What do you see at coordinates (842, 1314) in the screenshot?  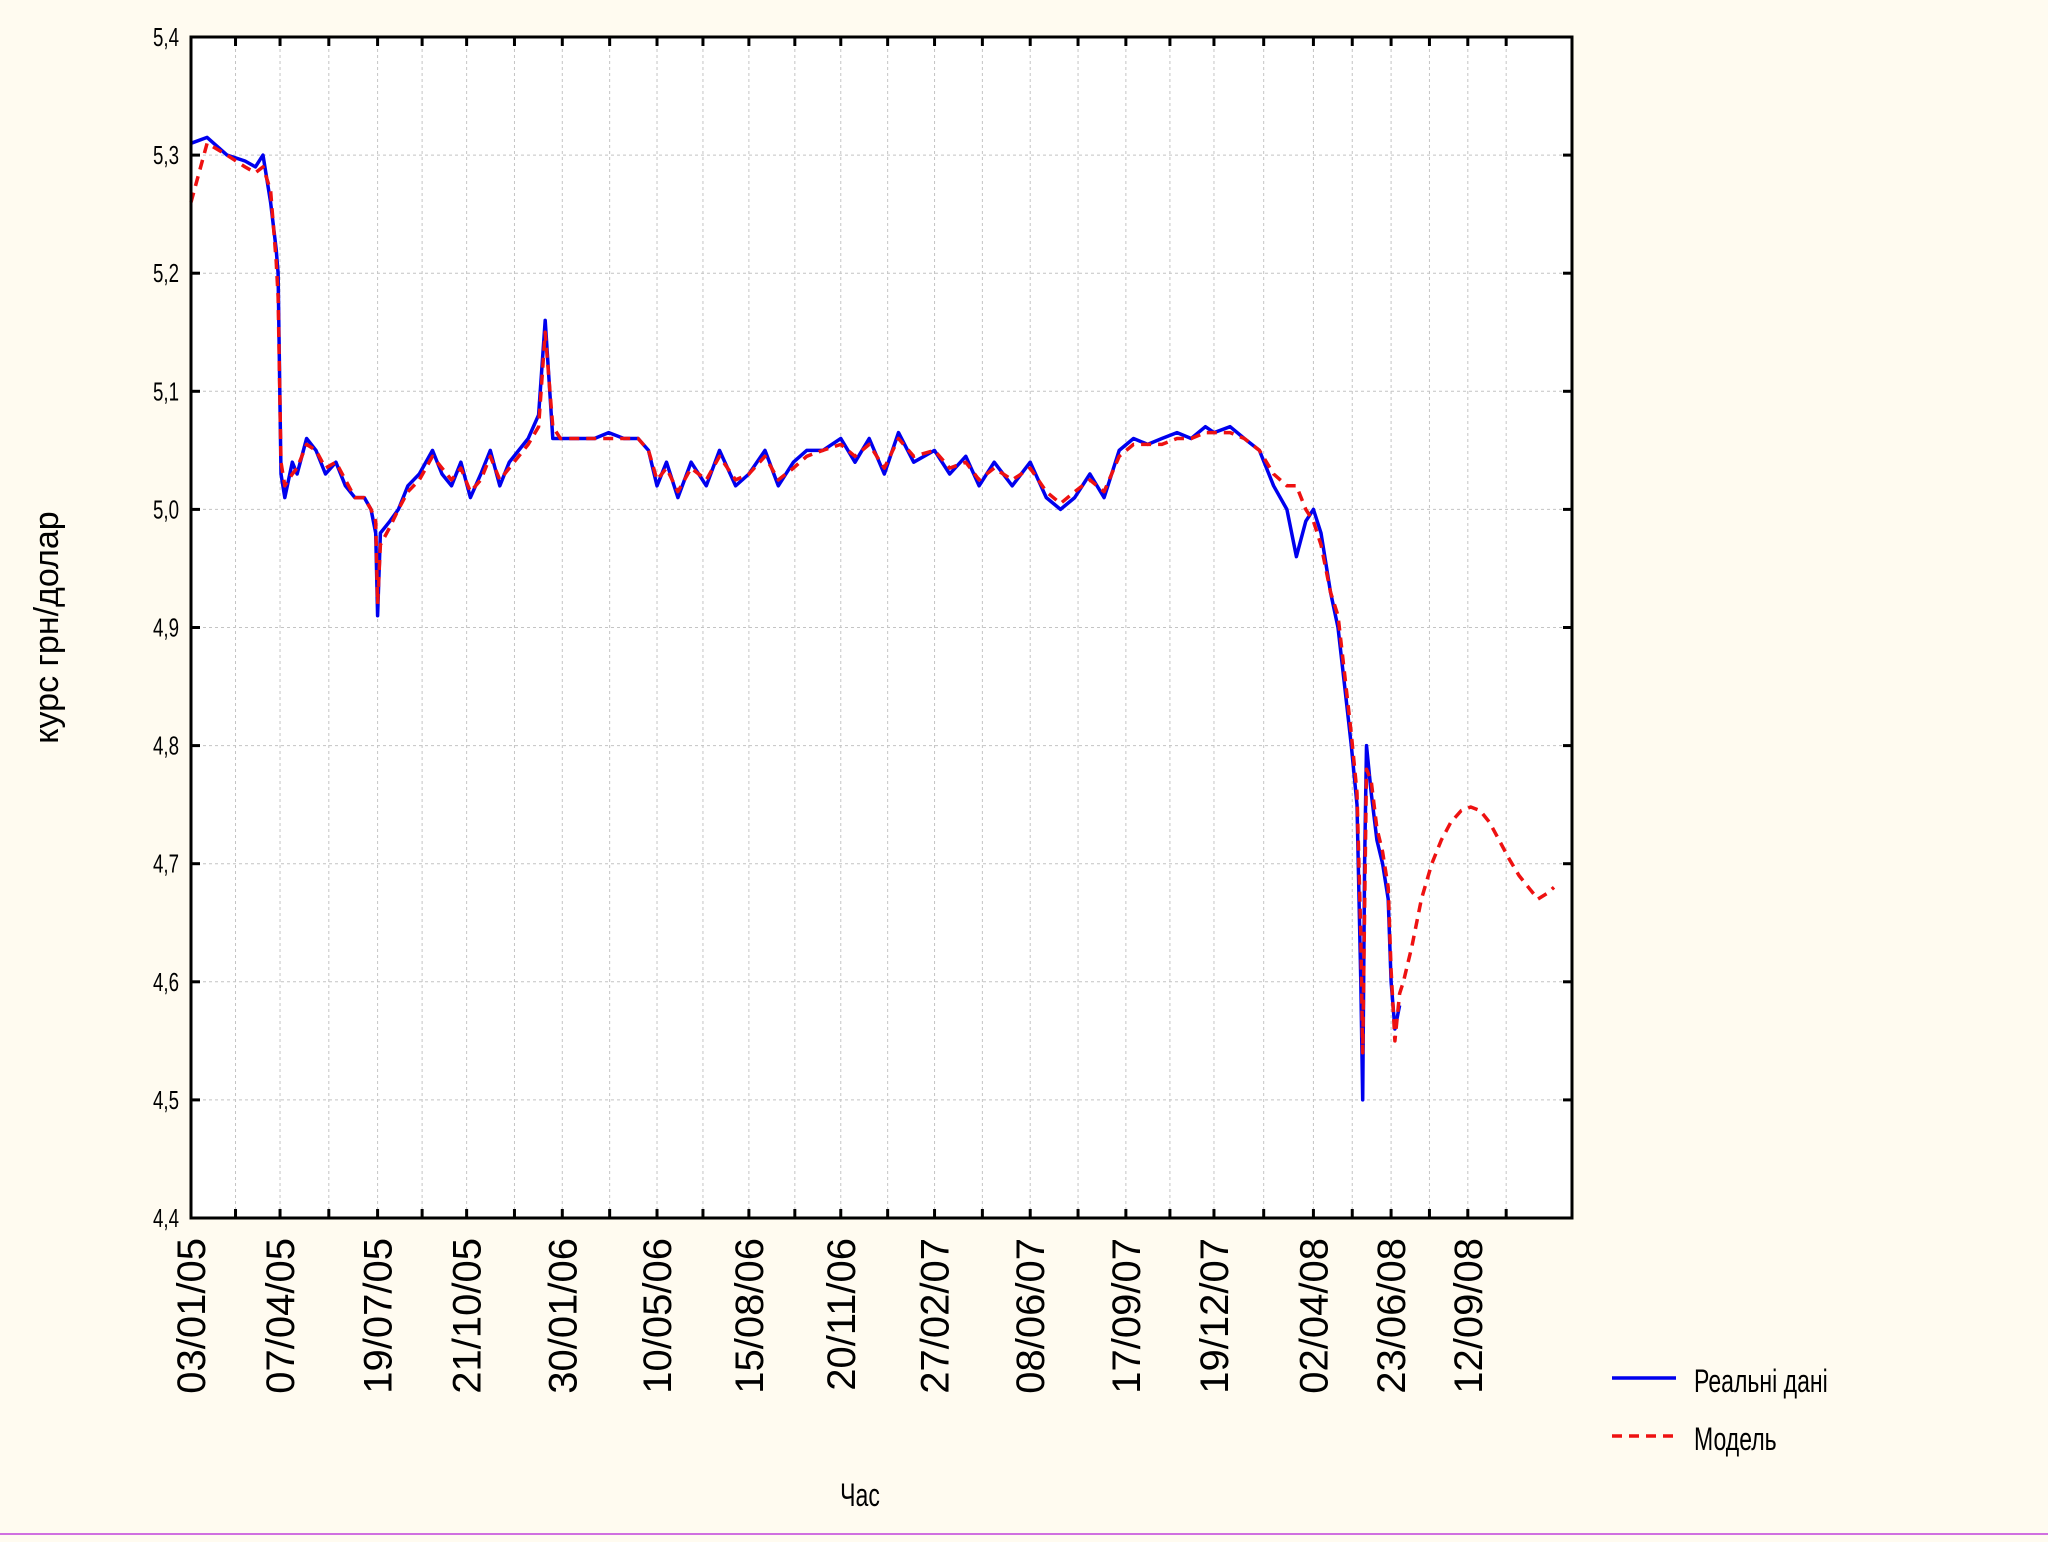 I see `x-tick-label: 20/11/06` at bounding box center [842, 1314].